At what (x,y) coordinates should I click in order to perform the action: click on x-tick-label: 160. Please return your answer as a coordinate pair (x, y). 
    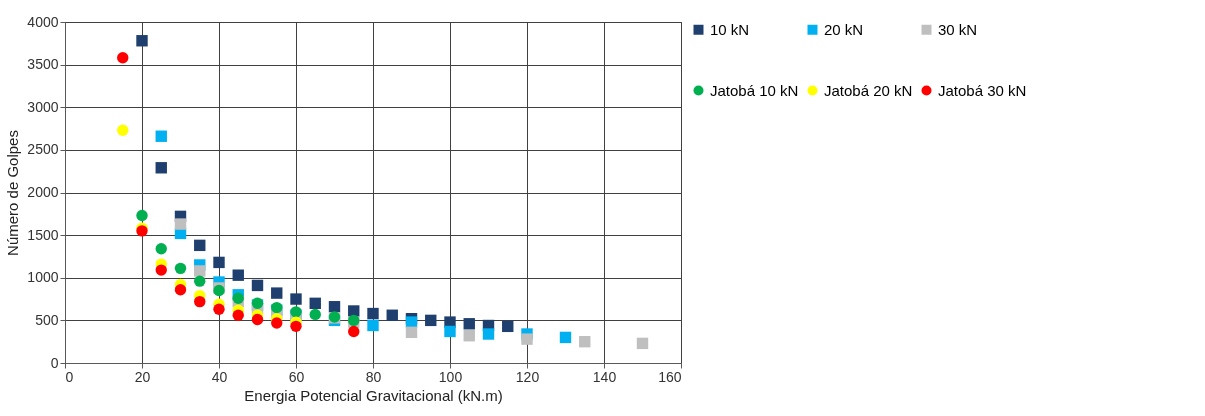
    Looking at the image, I should click on (670, 376).